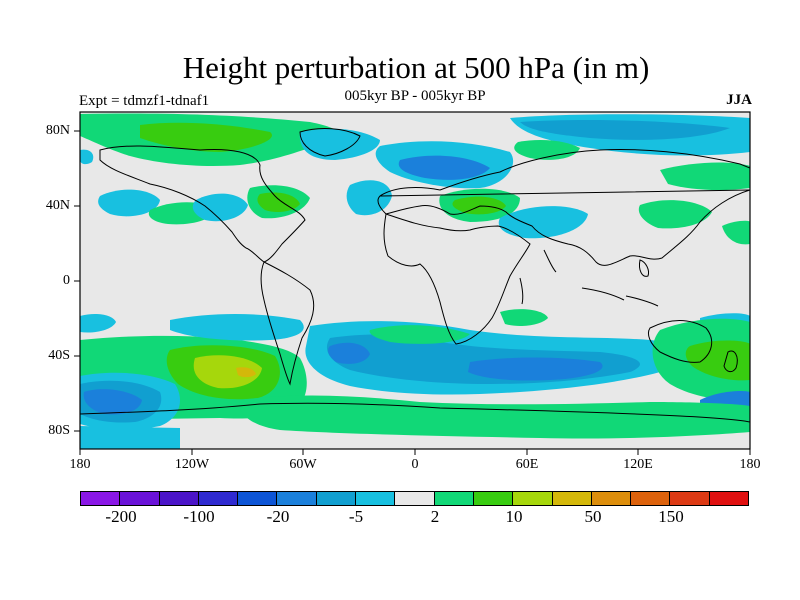  What do you see at coordinates (416, 67) in the screenshot?
I see `chart-title: Height perturbation at 500 hPa (in m)` at bounding box center [416, 67].